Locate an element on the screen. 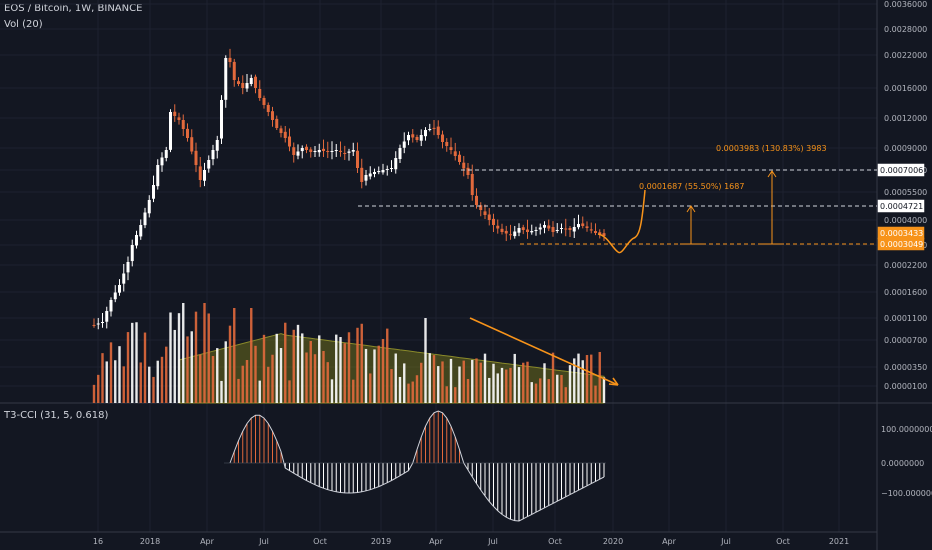 The image size is (932, 550). volume-trend-arrowhead is located at coordinates (613, 381).